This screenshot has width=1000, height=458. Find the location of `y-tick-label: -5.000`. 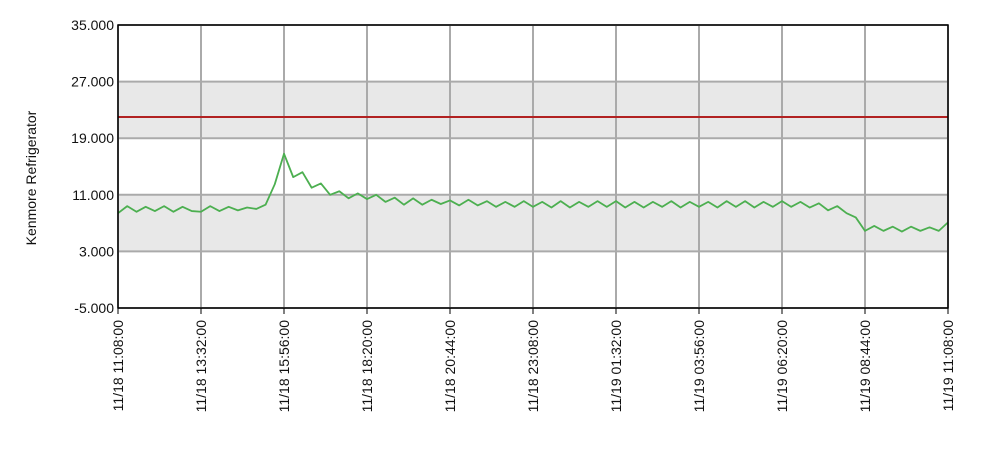

y-tick-label: -5.000 is located at coordinates (94, 308).